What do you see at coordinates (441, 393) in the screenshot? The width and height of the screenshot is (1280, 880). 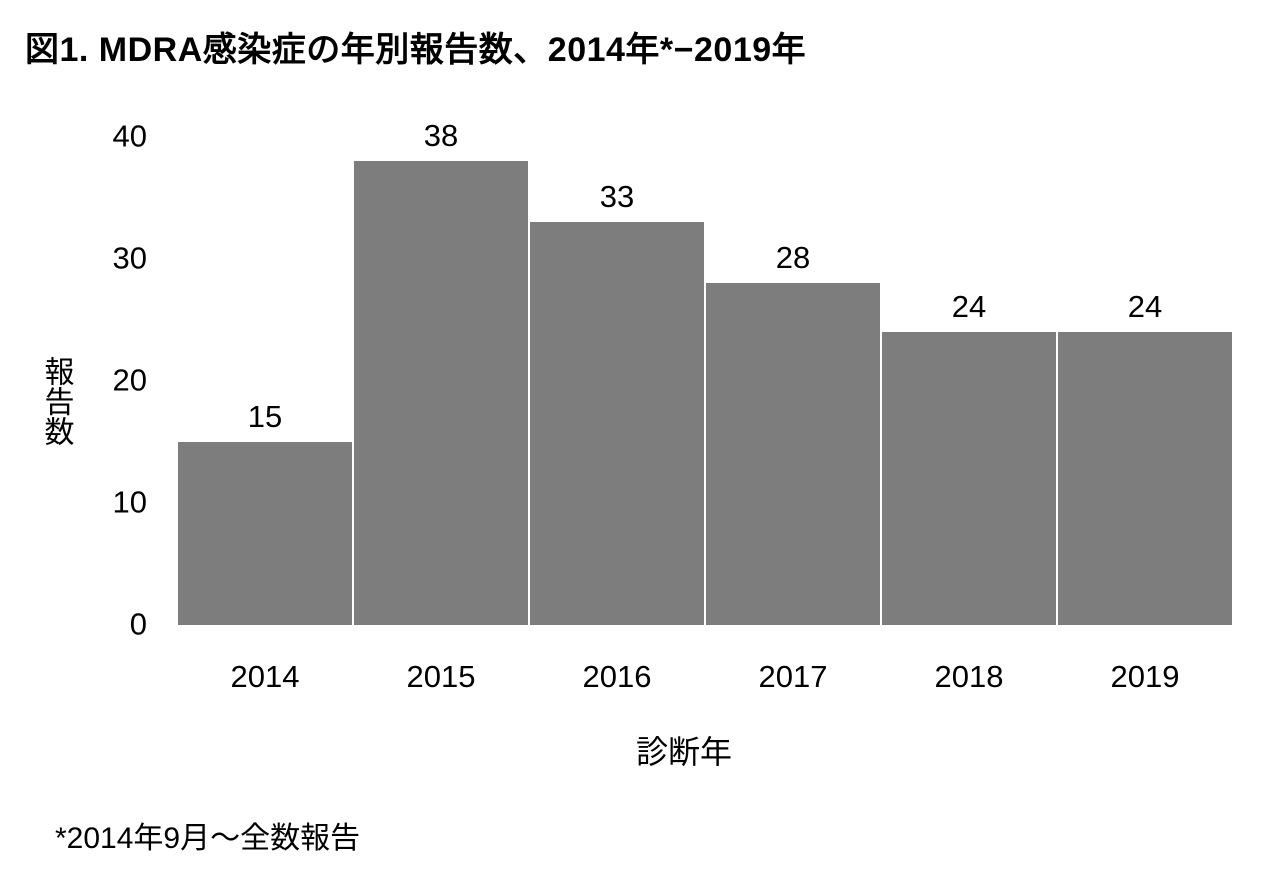 I see `bar-2015` at bounding box center [441, 393].